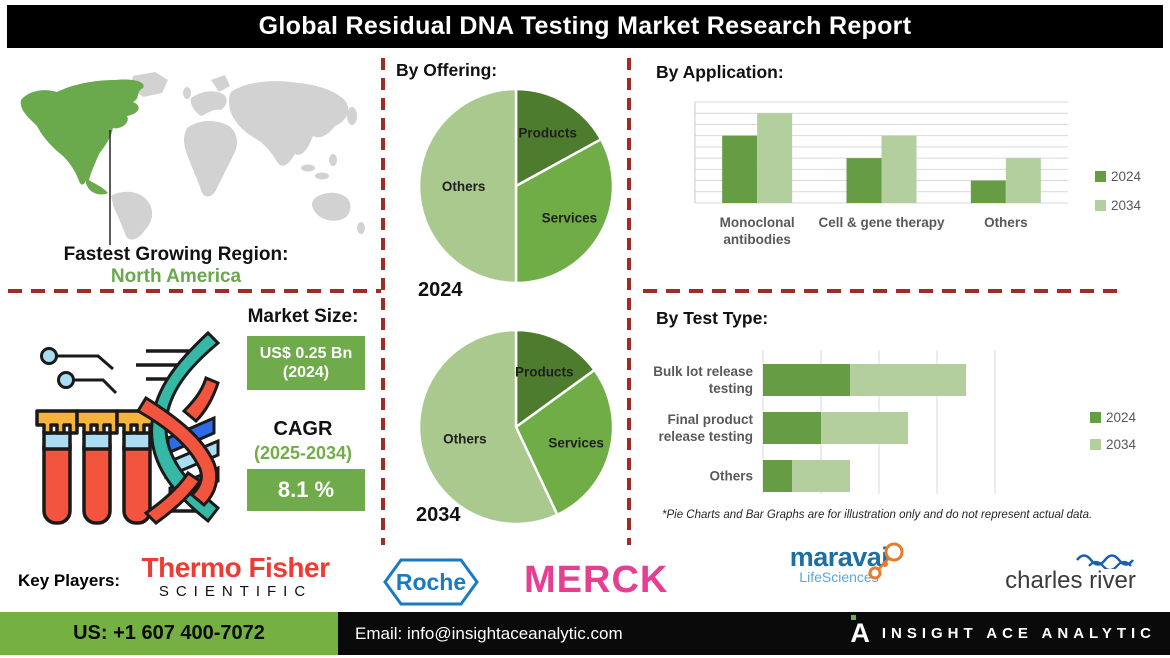  What do you see at coordinates (361, 228) in the screenshot?
I see `map-new-zealand` at bounding box center [361, 228].